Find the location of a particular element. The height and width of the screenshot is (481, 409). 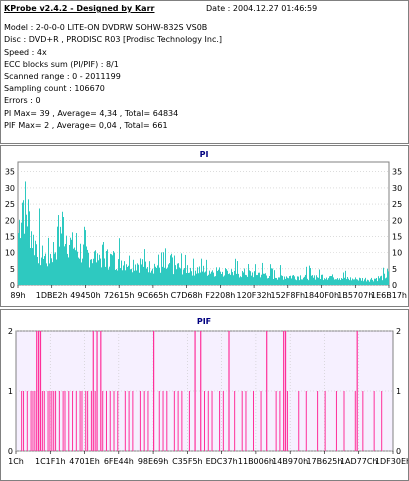

pif-xtick-label: C35F5h is located at coordinates (187, 461).